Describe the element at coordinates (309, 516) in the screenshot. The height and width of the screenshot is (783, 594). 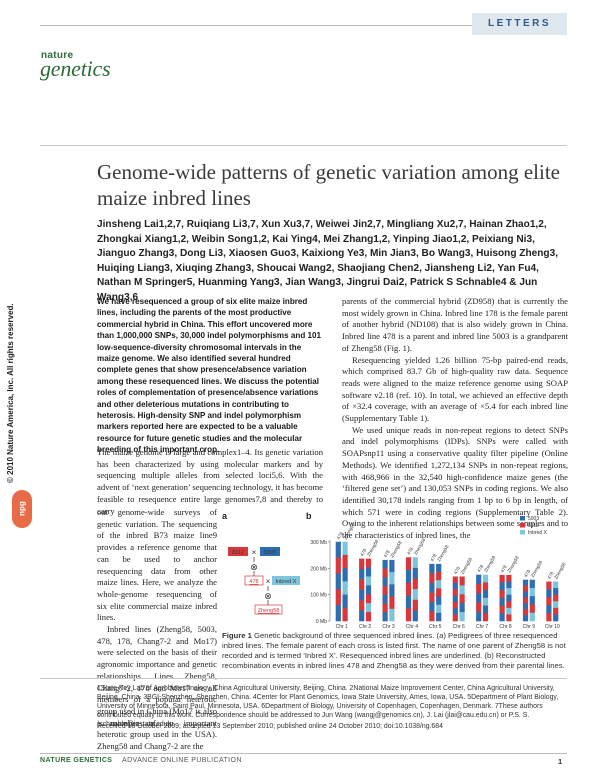
I see `figure-panel-b-label: b` at that location.